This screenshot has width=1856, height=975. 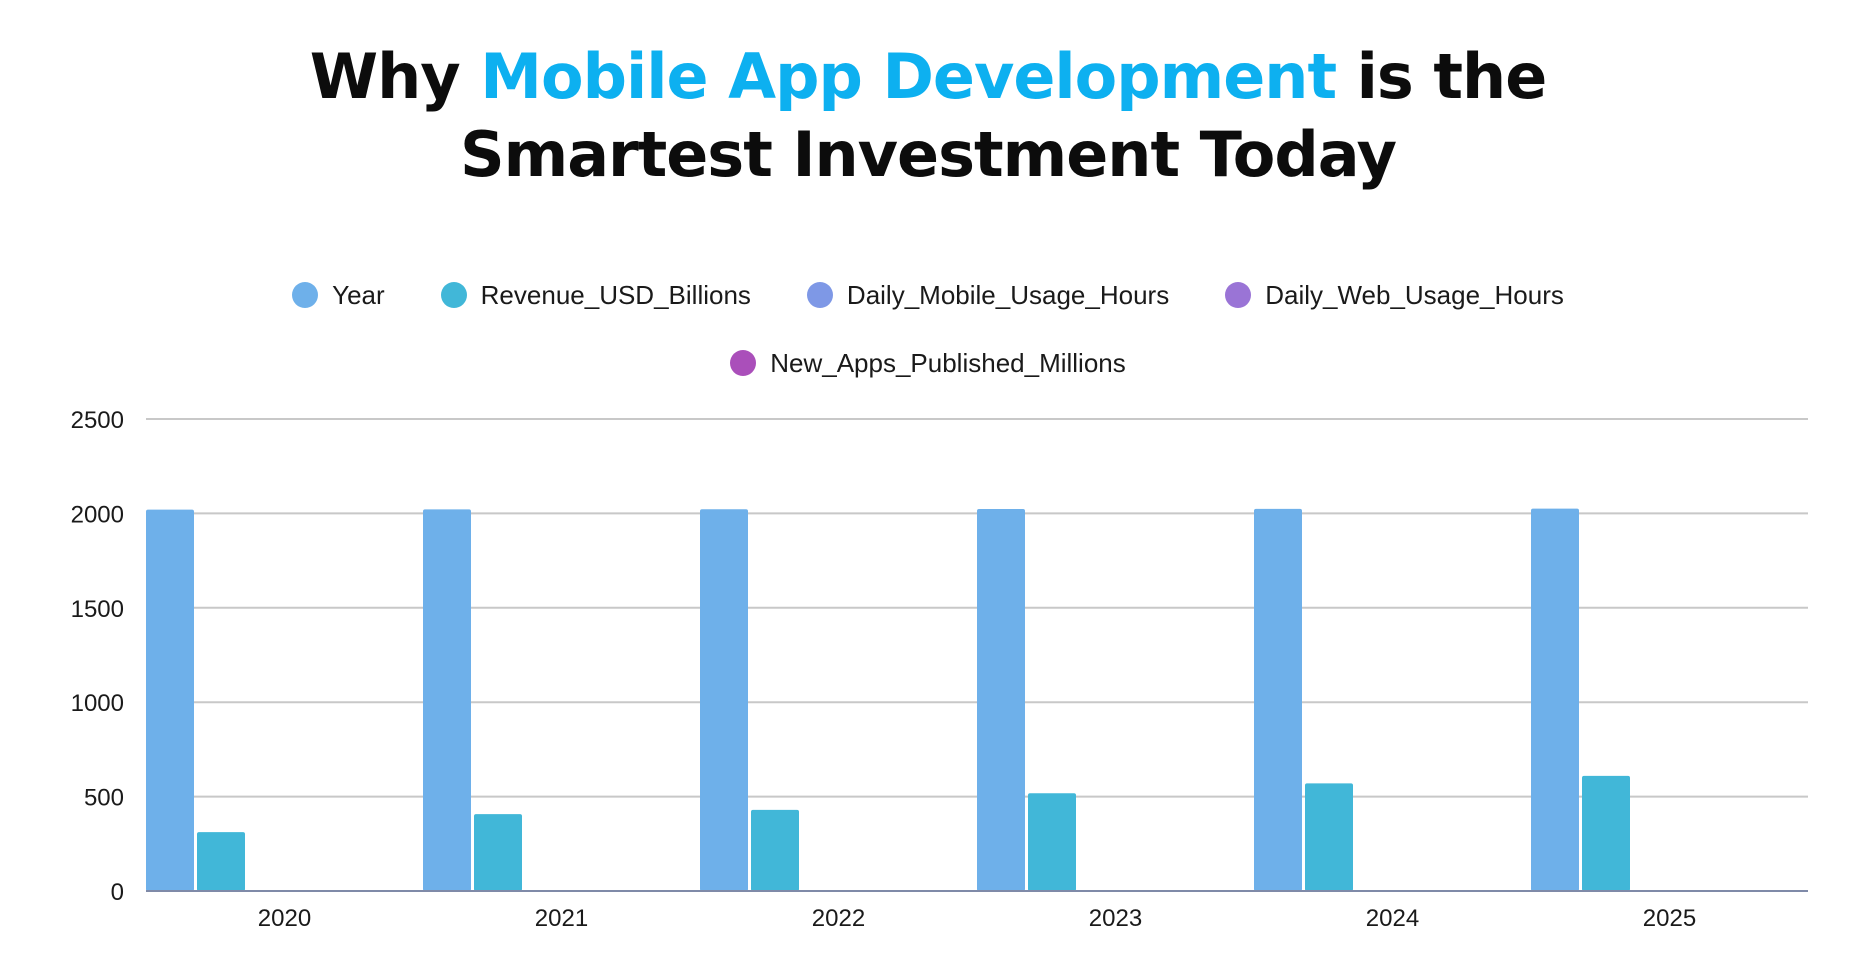 What do you see at coordinates (97, 514) in the screenshot?
I see `y-tick-label: 2000` at bounding box center [97, 514].